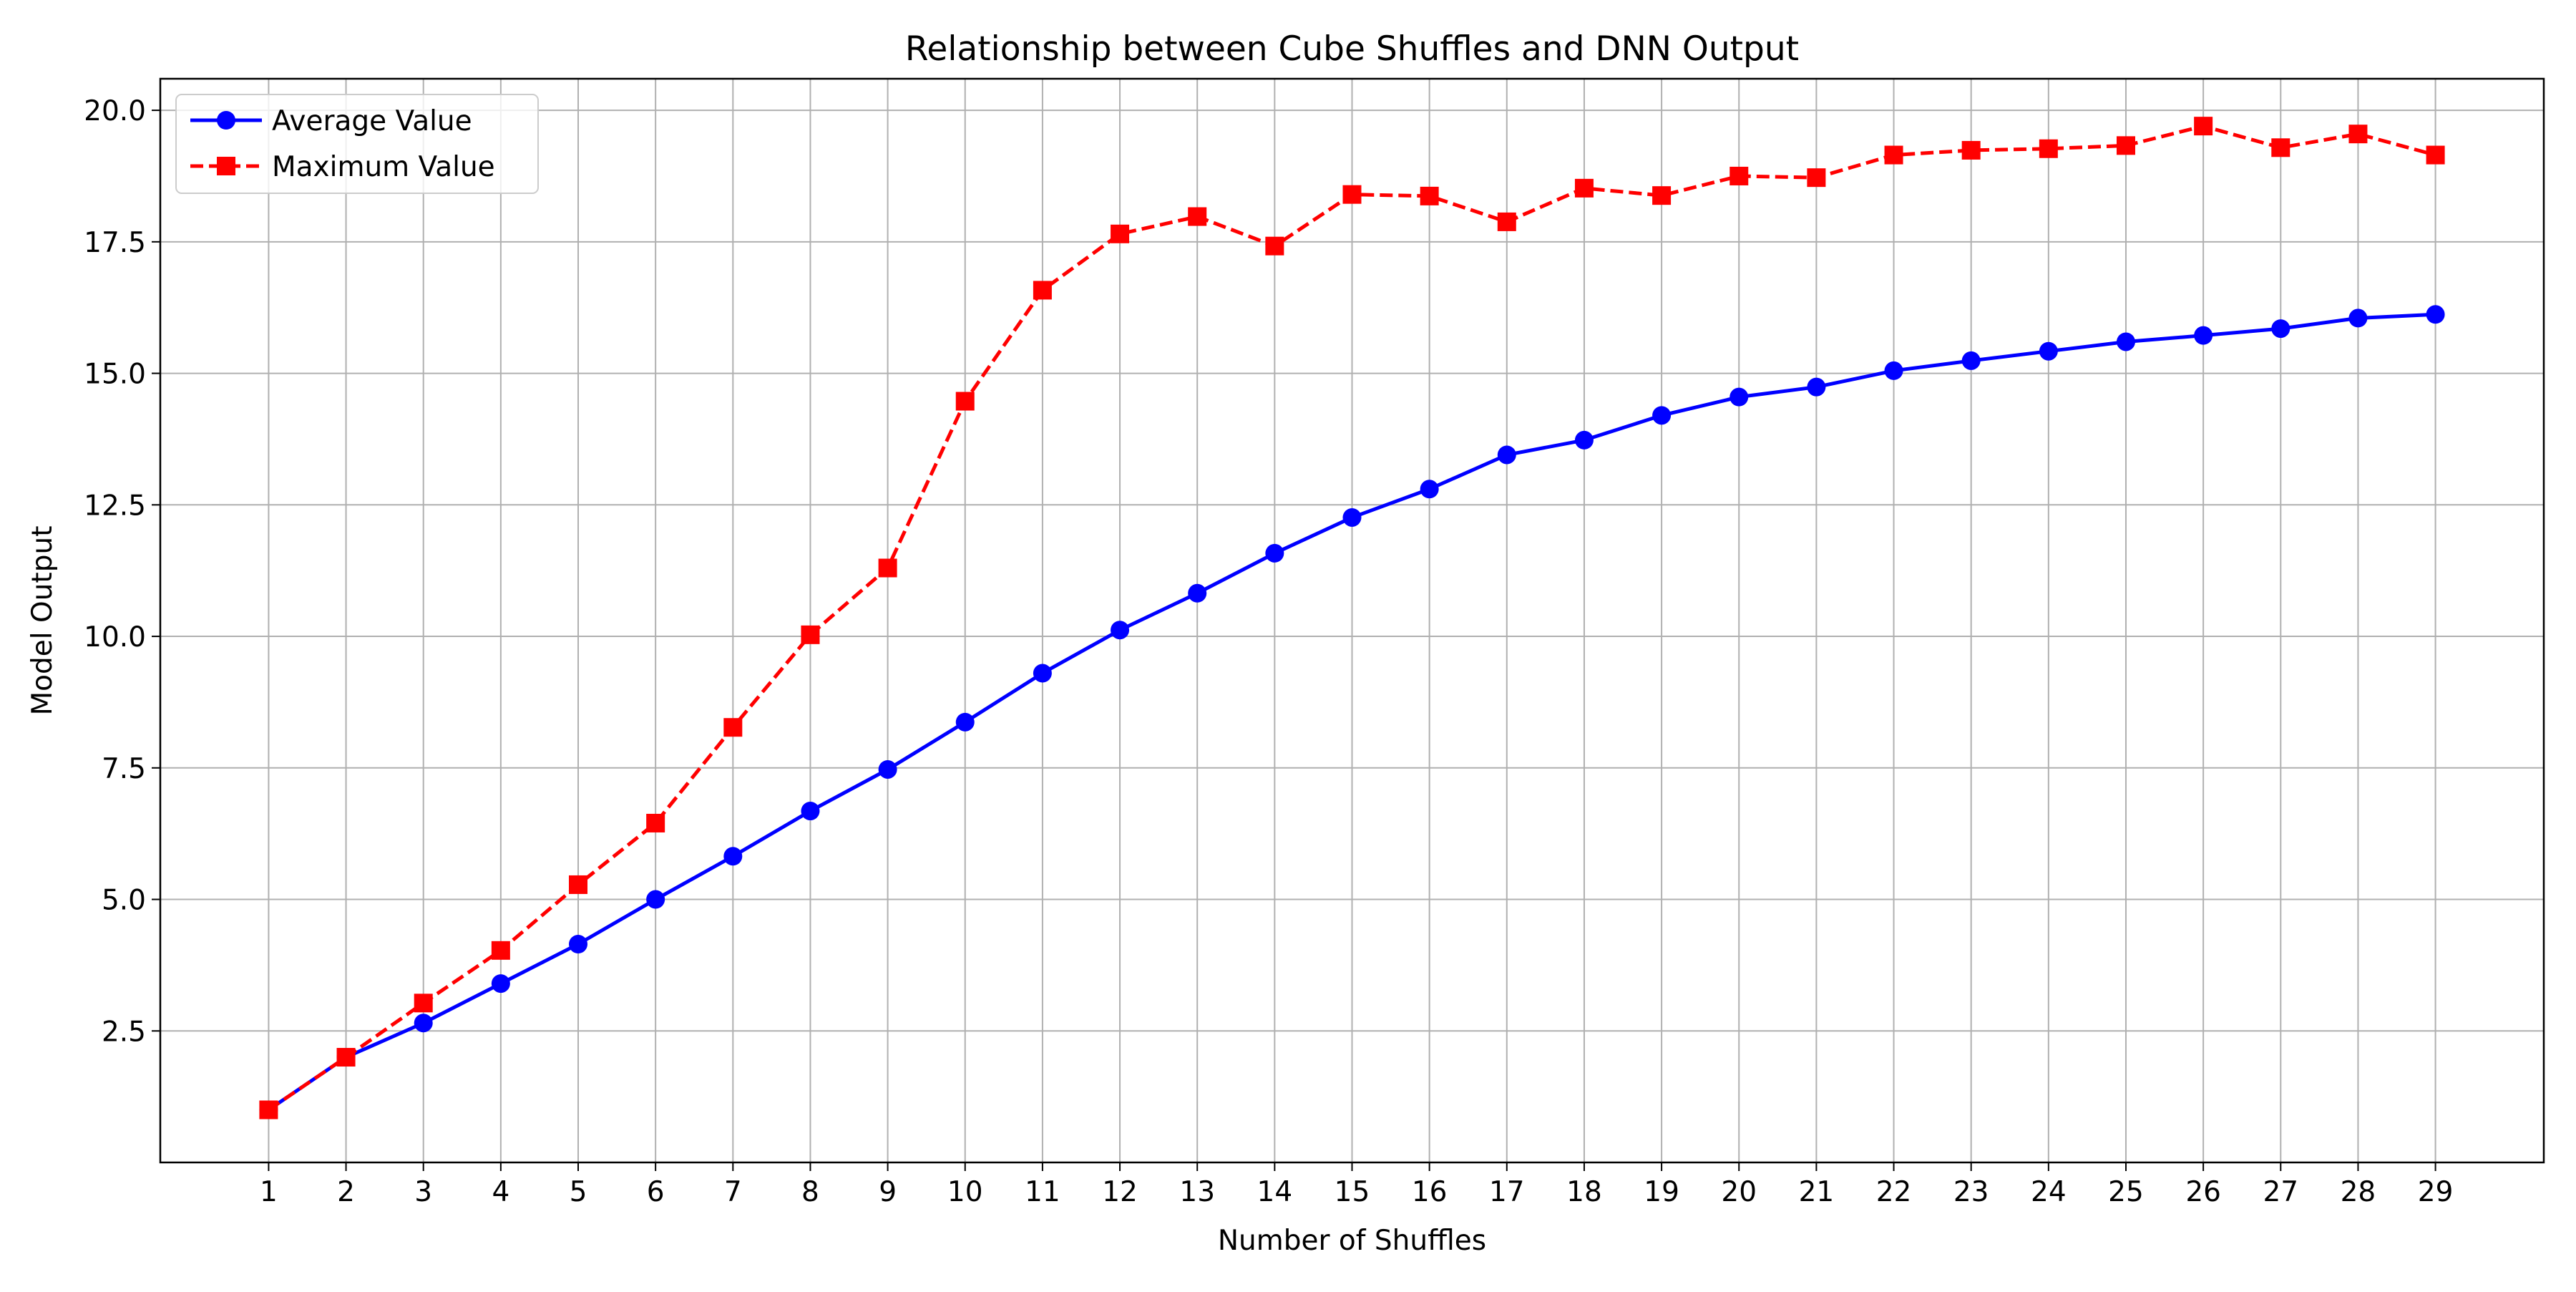 Image resolution: width=2576 pixels, height=1292 pixels. What do you see at coordinates (226, 120) in the screenshot?
I see `legend-marker-average` at bounding box center [226, 120].